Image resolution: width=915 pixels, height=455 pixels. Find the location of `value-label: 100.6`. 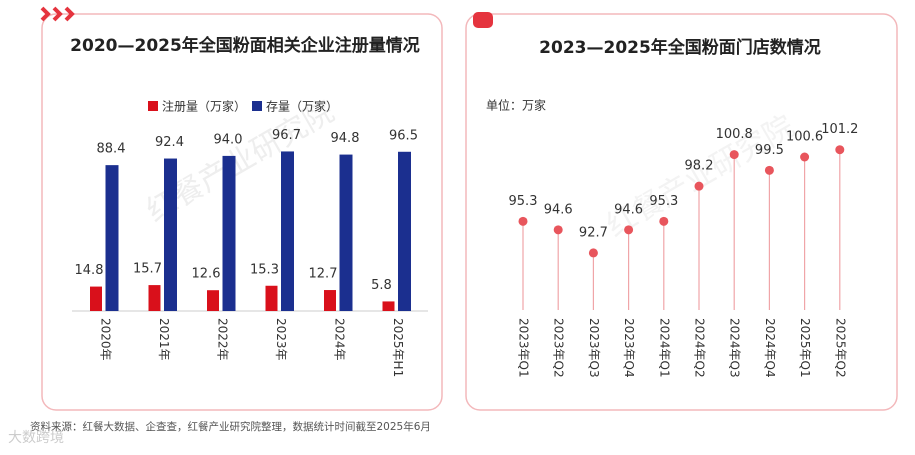

value-label: 100.6 is located at coordinates (804, 137).